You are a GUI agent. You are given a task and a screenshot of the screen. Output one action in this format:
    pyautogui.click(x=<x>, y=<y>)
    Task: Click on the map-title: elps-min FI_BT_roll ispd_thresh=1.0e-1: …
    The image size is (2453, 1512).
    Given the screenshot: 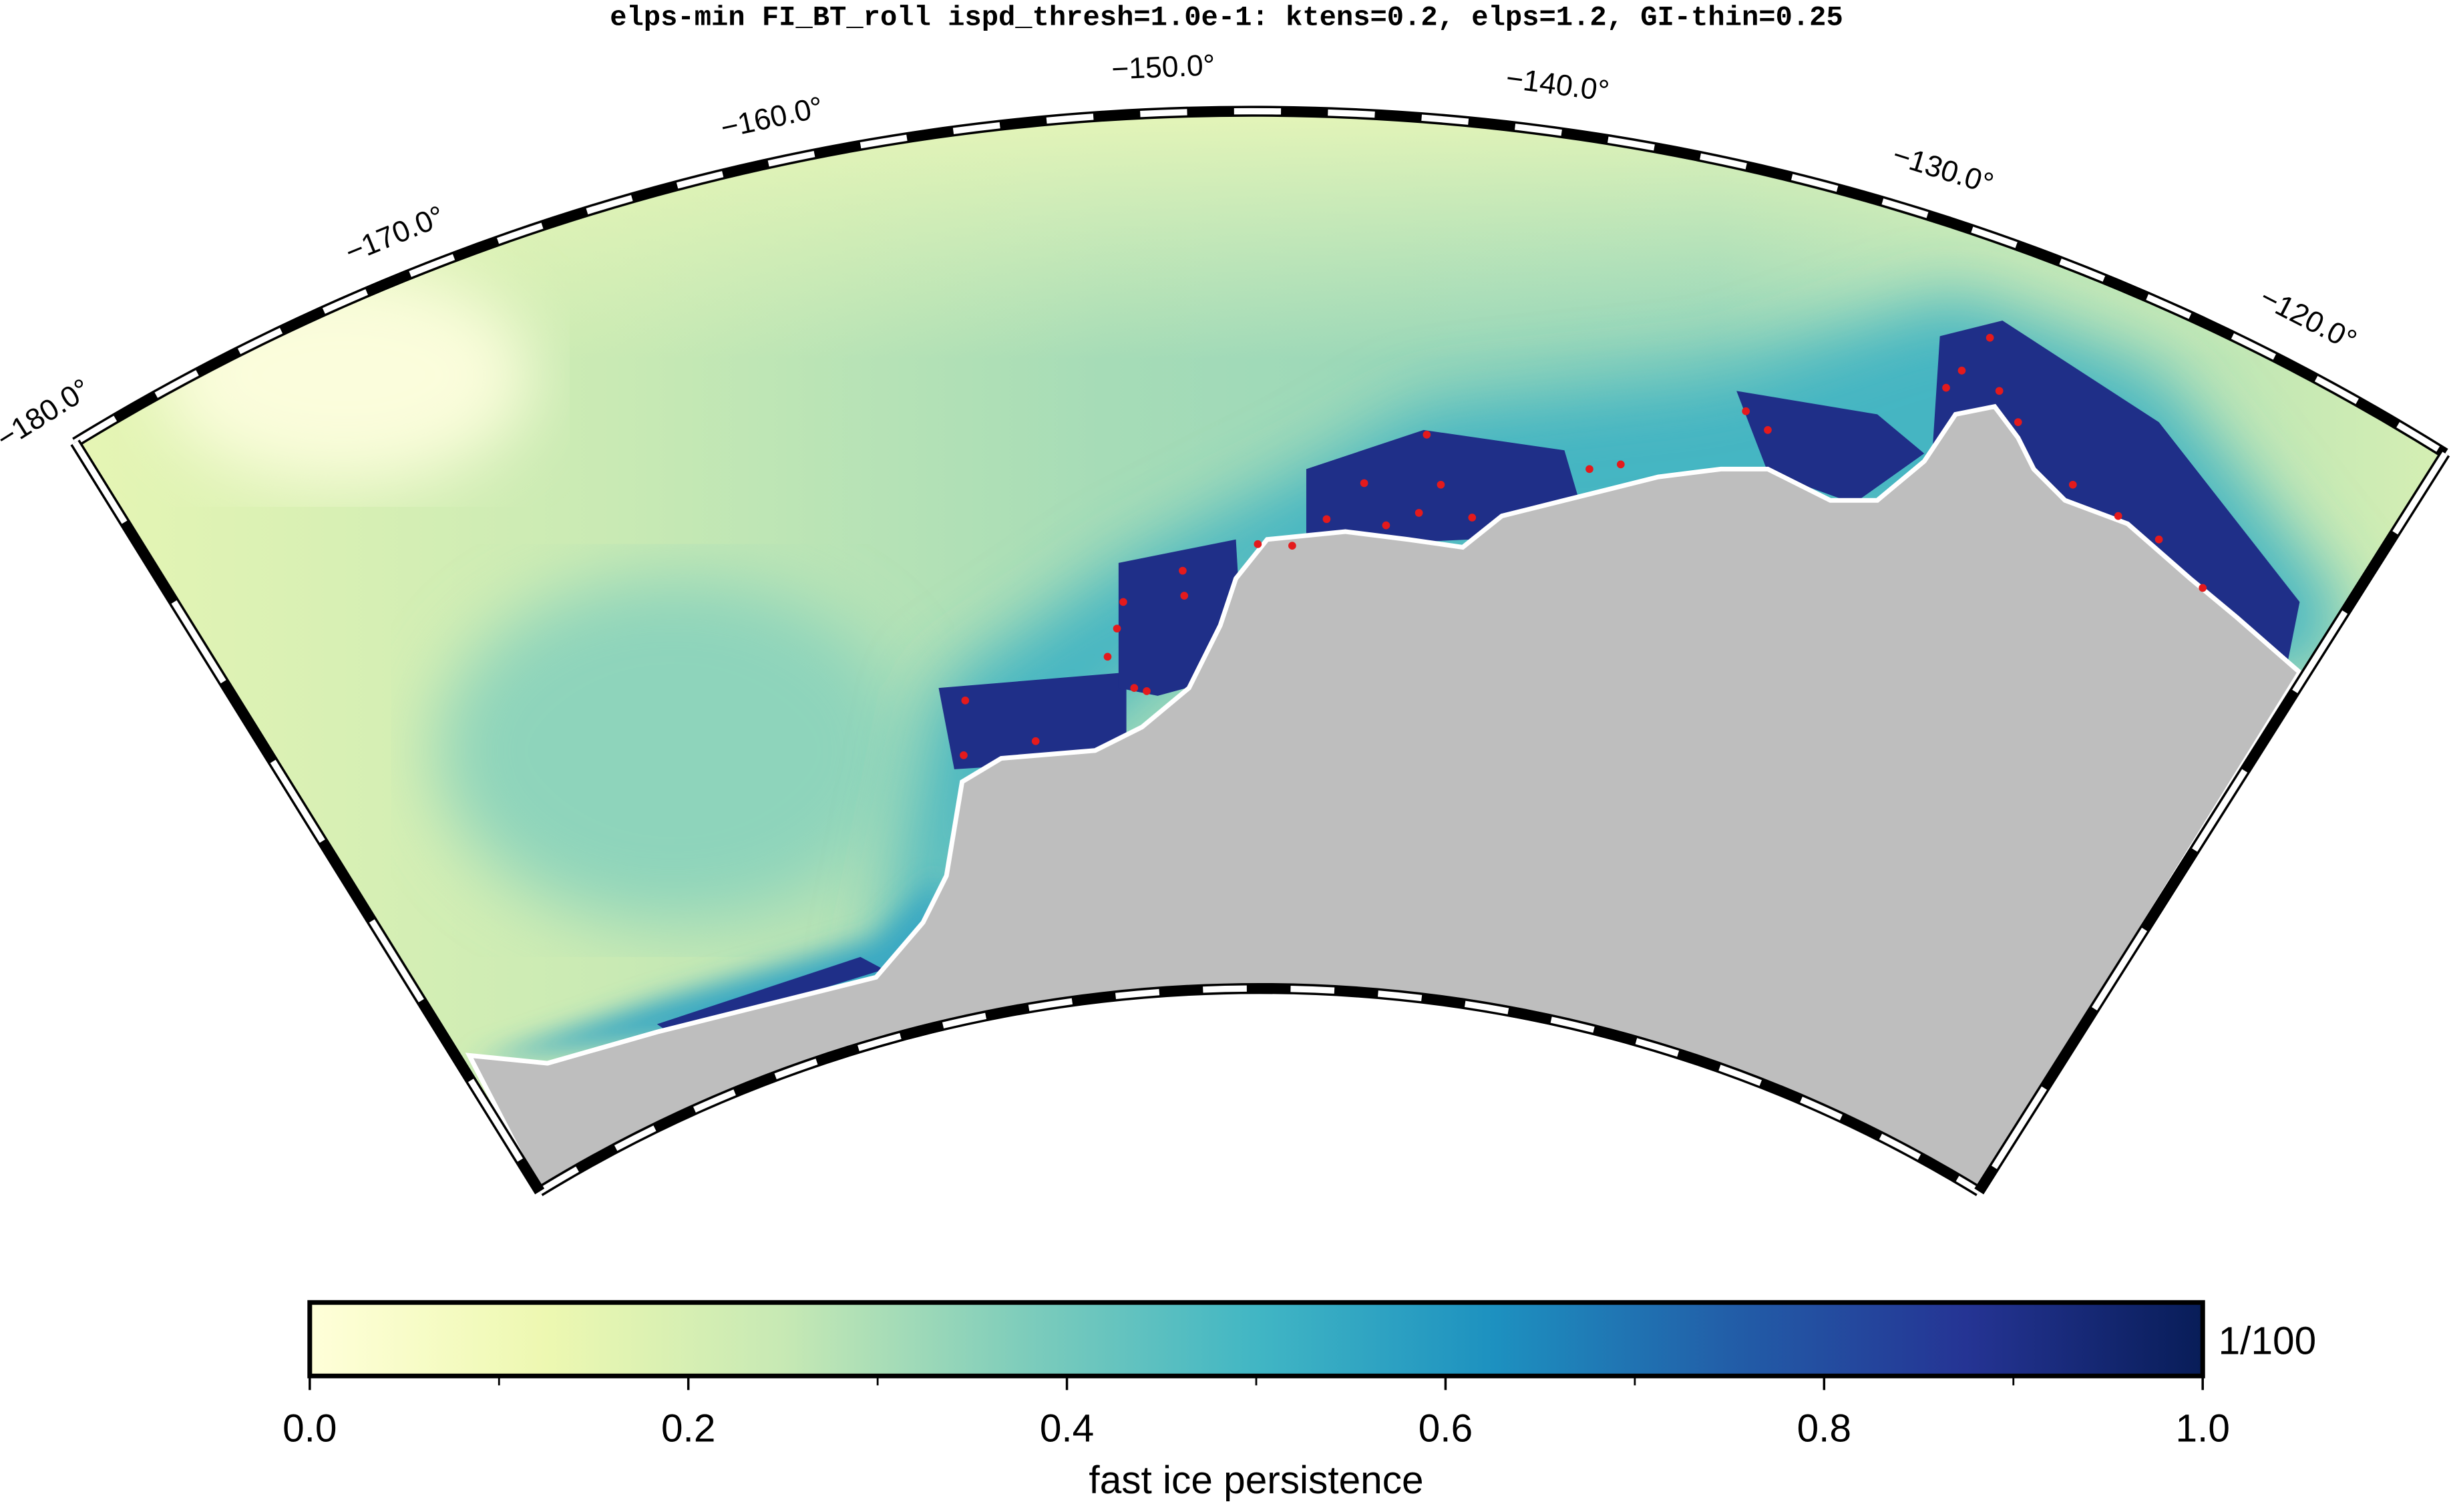 What is the action you would take?
    pyautogui.click(x=1226, y=17)
    